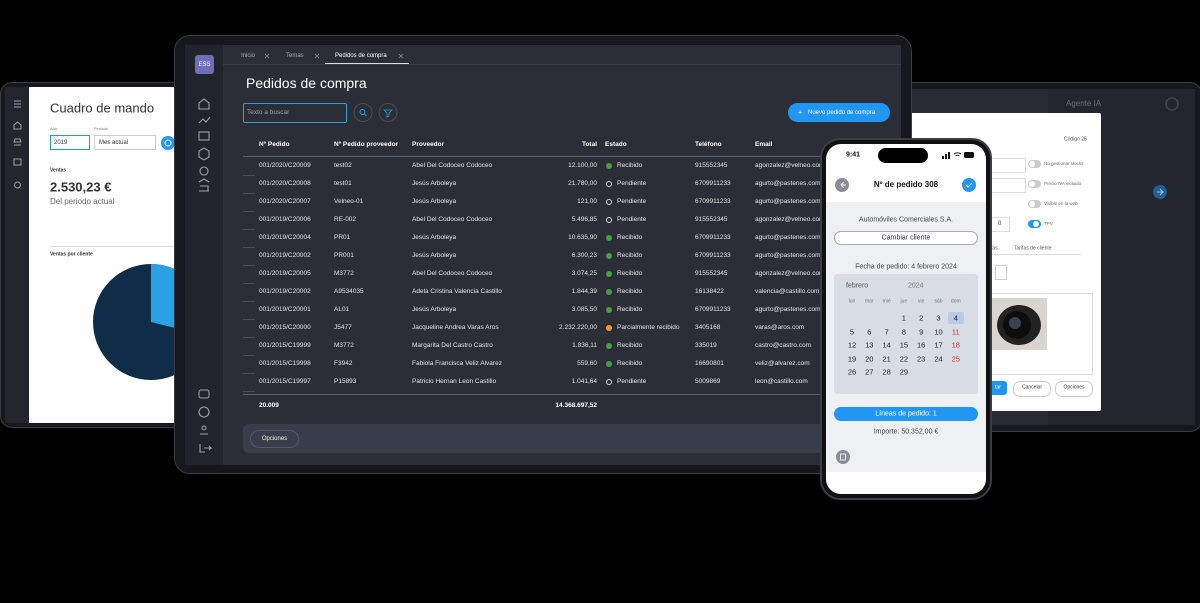 Image resolution: width=1200 pixels, height=603 pixels. What do you see at coordinates (125, 142) in the screenshot?
I see `period-select` at bounding box center [125, 142].